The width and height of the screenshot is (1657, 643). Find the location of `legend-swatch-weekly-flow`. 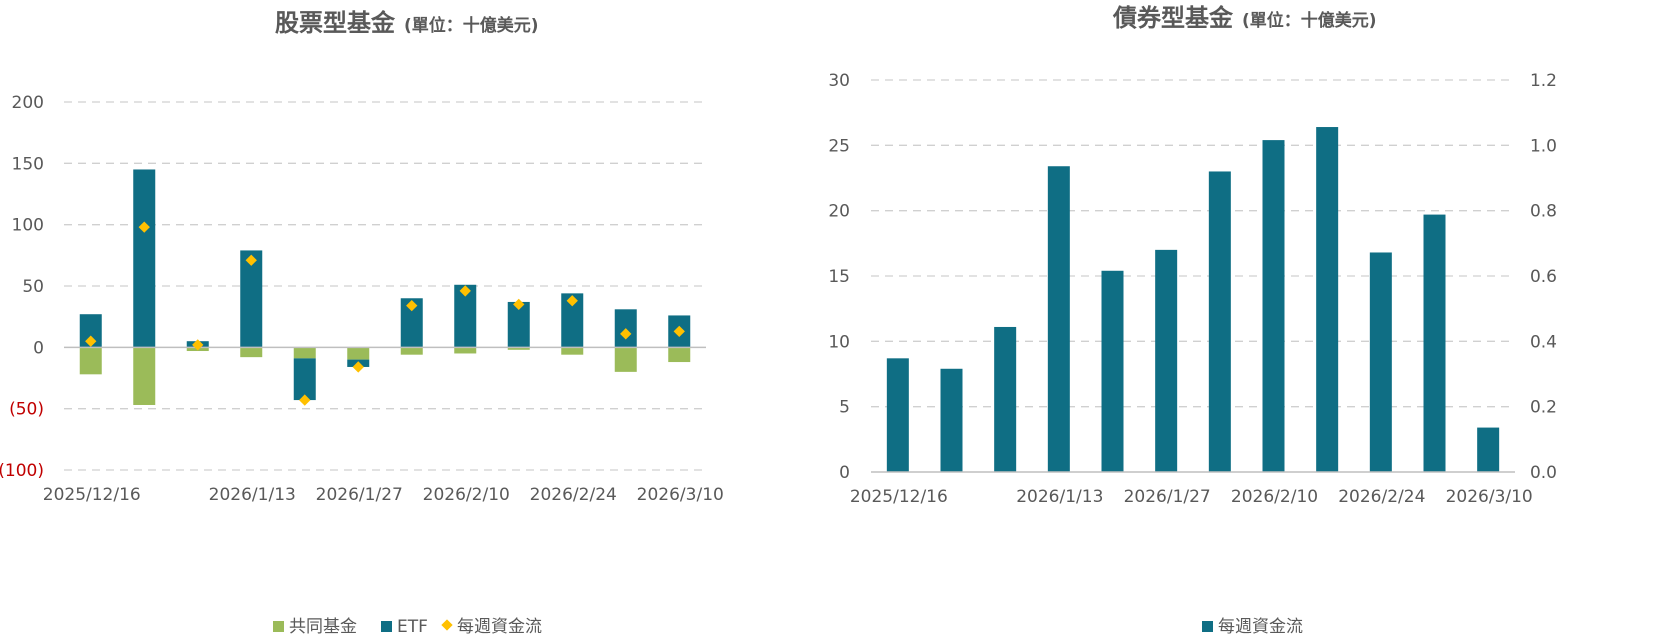

legend-swatch-weekly-flow is located at coordinates (447, 625).